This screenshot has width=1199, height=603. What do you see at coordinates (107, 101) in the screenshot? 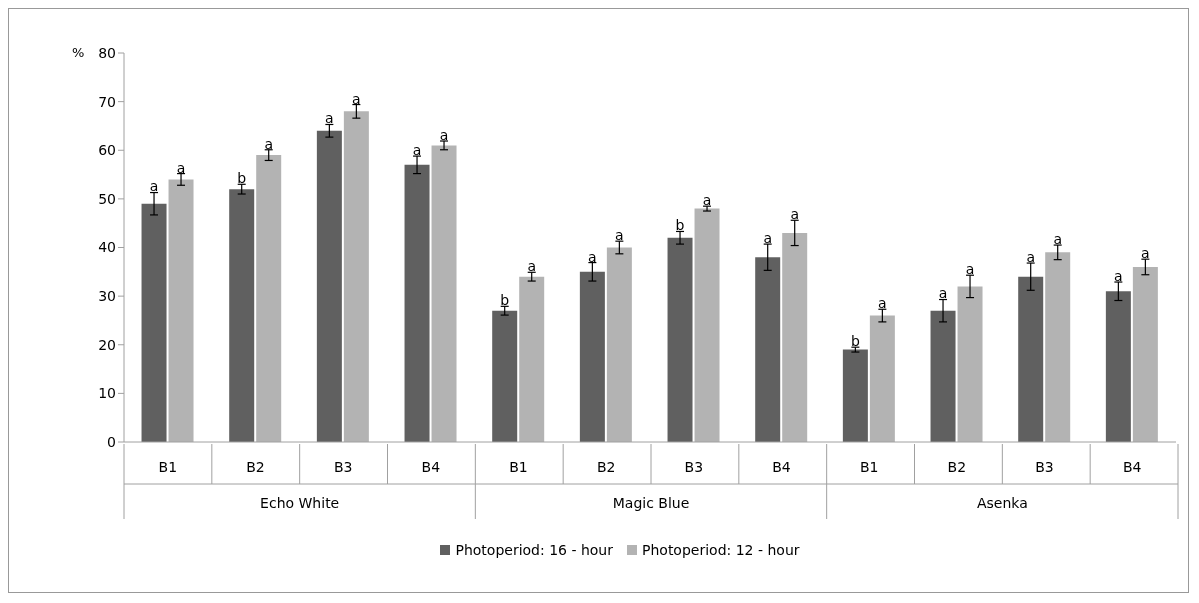
I see `y-tick-label: 70` at bounding box center [107, 101].